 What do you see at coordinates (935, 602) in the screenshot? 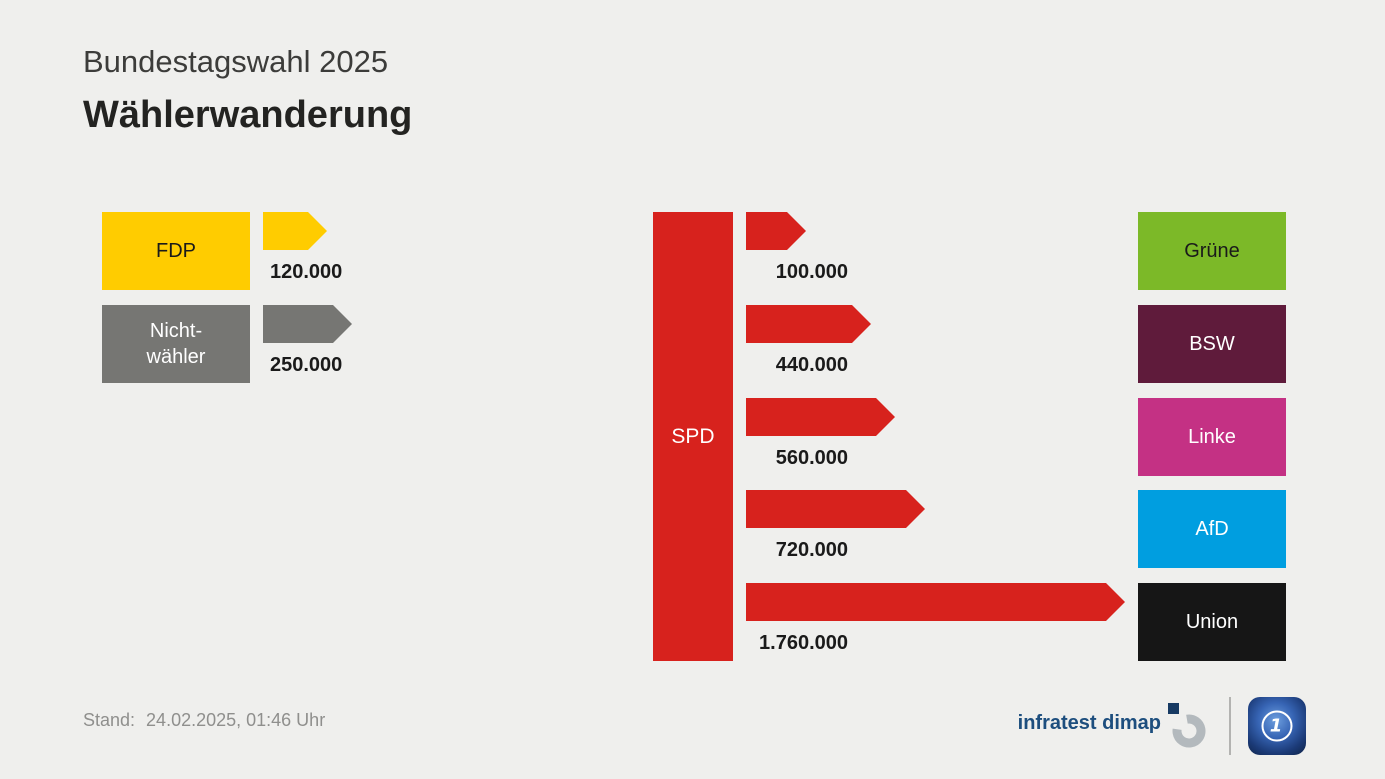
I see `flow-arrow-spd-to-union` at bounding box center [935, 602].